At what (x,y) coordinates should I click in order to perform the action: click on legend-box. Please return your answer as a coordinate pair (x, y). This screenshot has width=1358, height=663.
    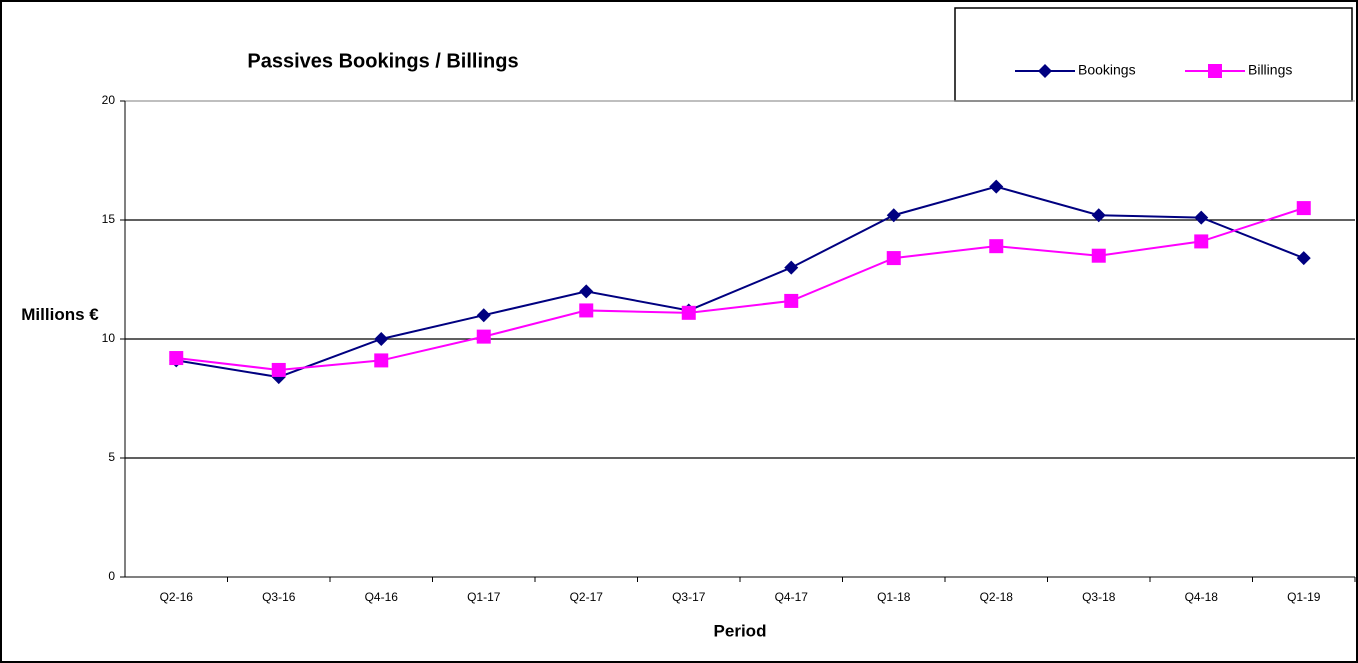
    Looking at the image, I should click on (1153, 54).